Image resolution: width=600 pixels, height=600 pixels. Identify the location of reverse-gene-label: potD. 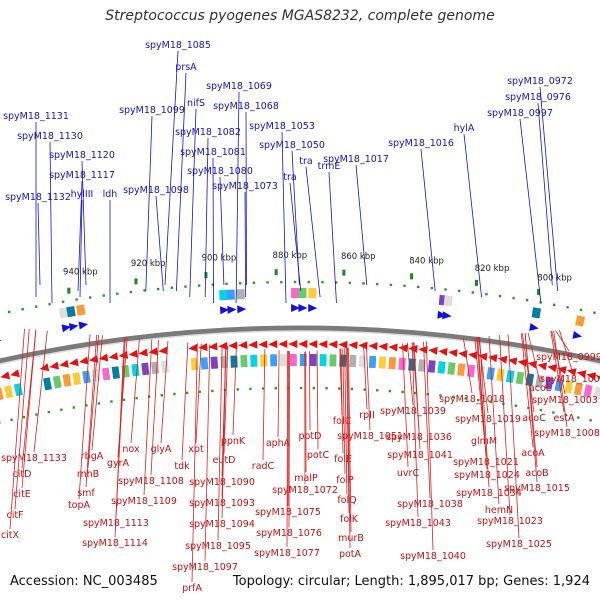
(310, 436).